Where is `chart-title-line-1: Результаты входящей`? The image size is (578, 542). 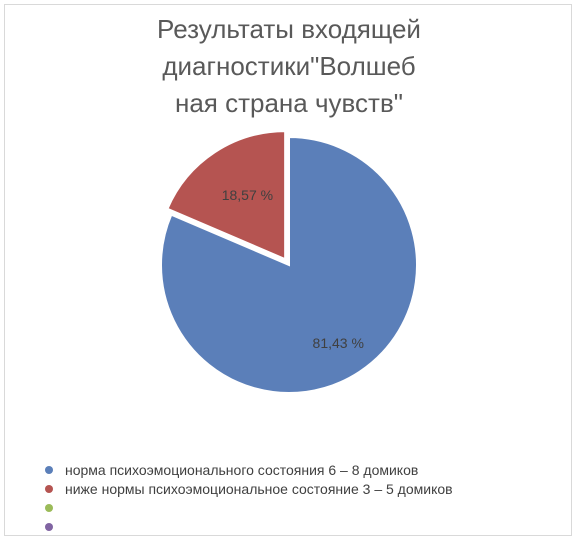
chart-title-line-1: Результаты входящей is located at coordinates (289, 29).